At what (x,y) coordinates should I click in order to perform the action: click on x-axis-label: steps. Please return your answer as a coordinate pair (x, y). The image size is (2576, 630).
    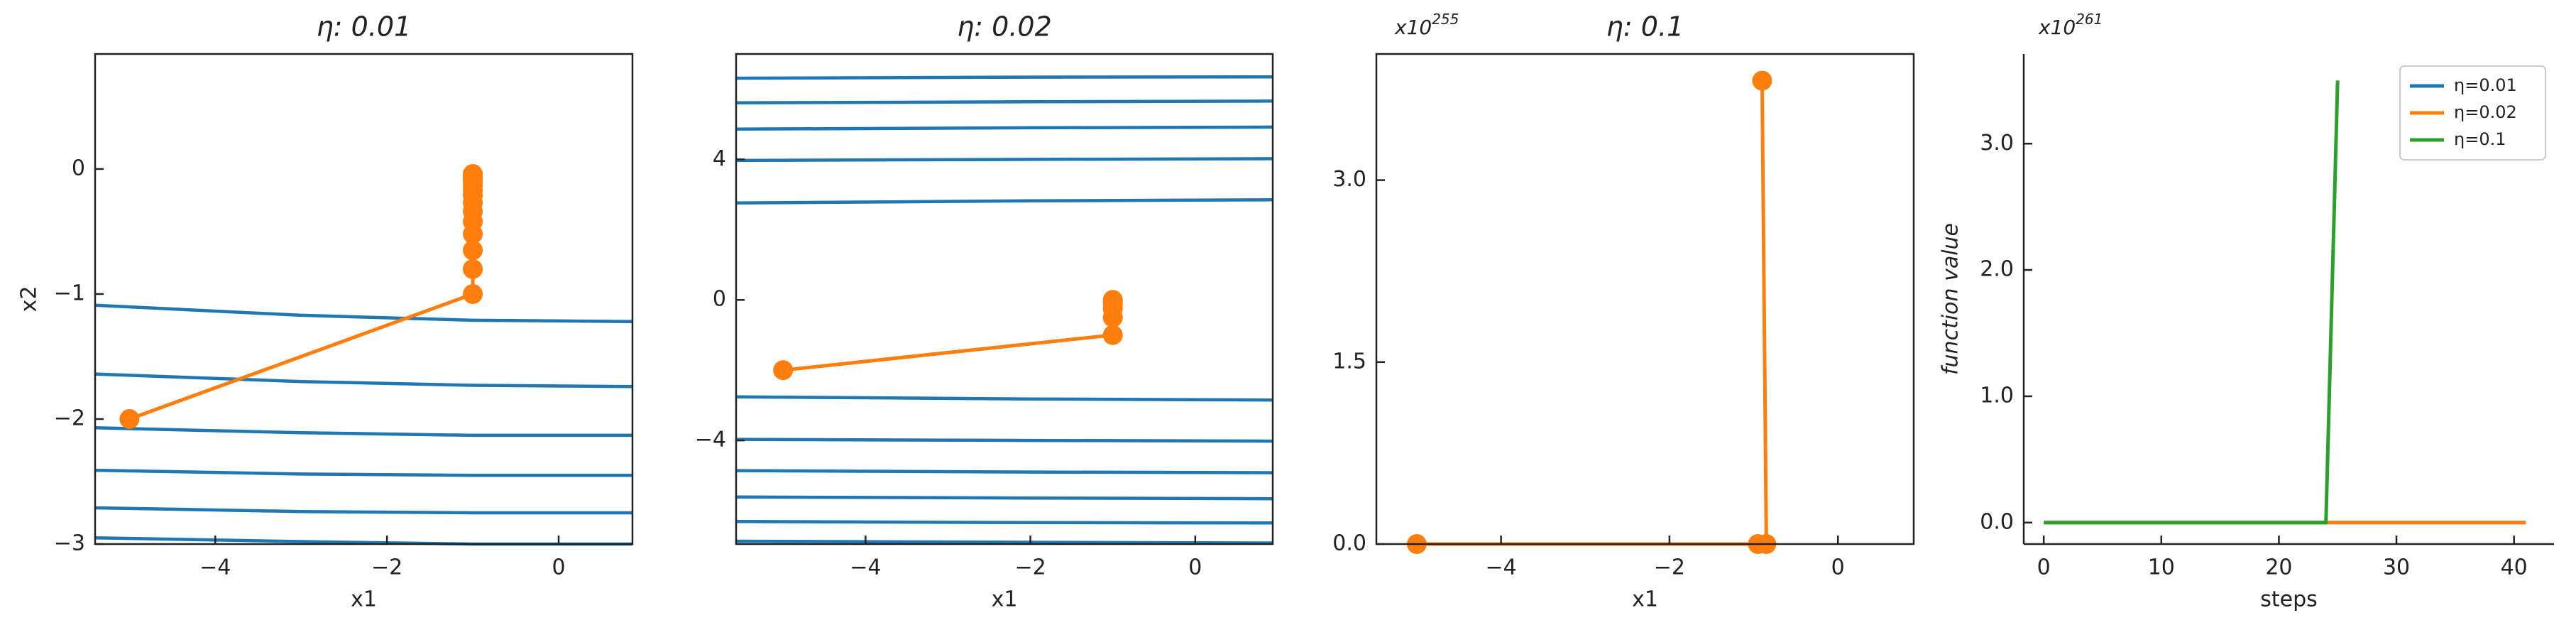
    Looking at the image, I should click on (2289, 600).